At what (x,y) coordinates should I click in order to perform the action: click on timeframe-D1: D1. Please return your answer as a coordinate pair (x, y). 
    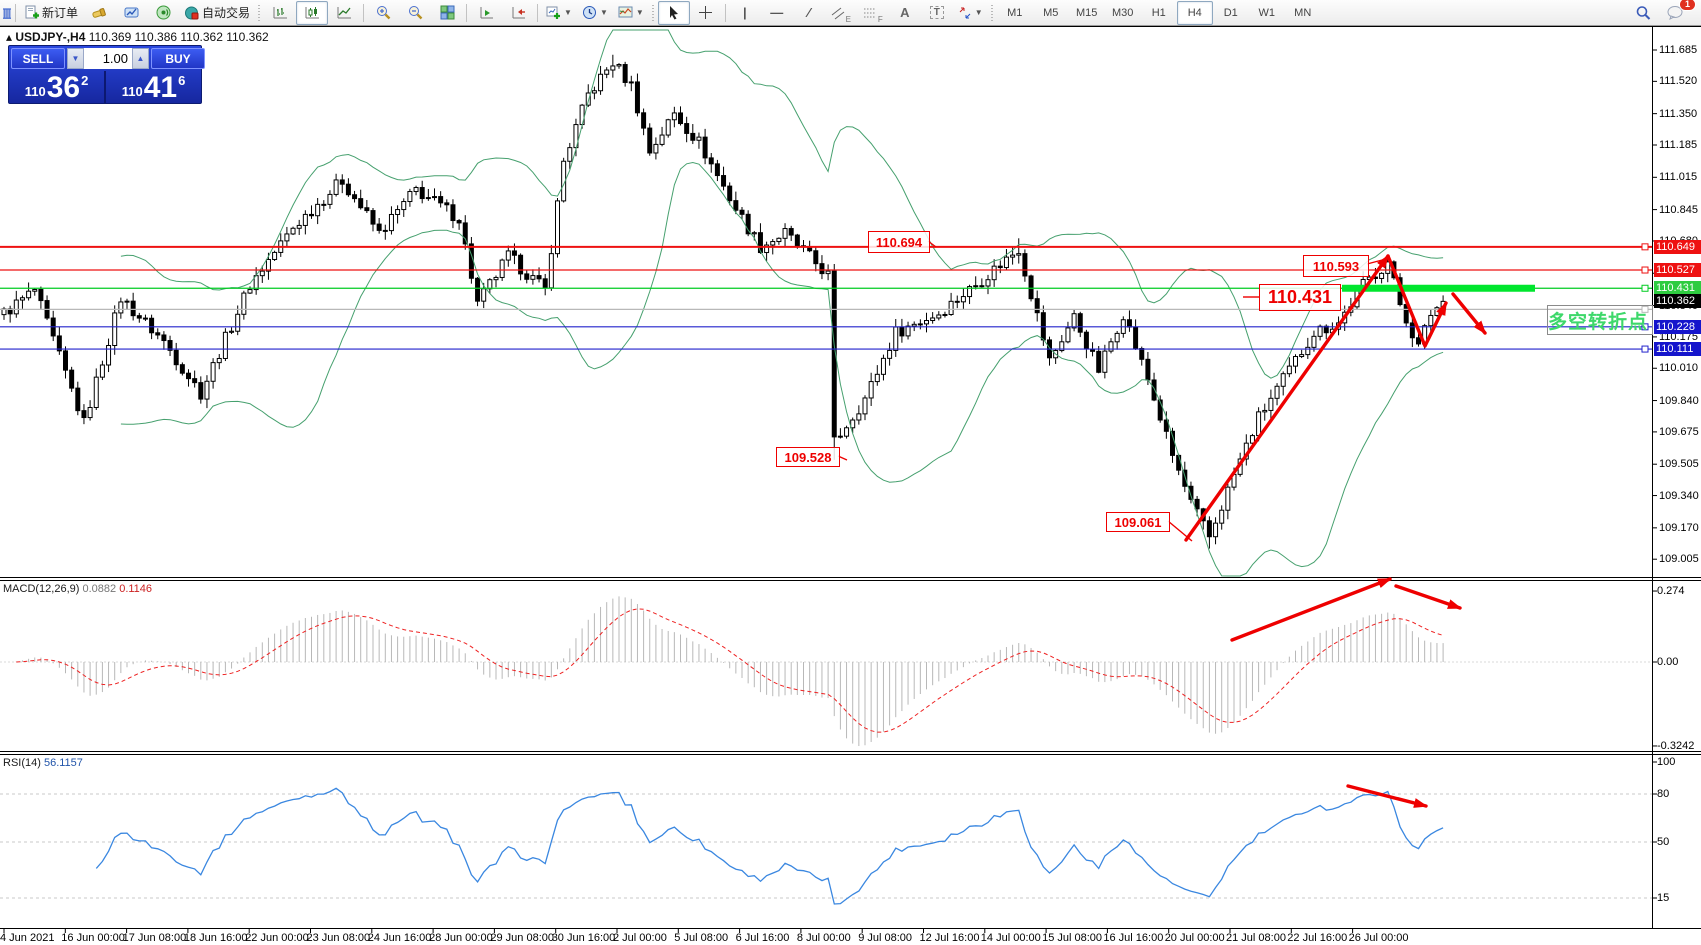
    Looking at the image, I should click on (1230, 12).